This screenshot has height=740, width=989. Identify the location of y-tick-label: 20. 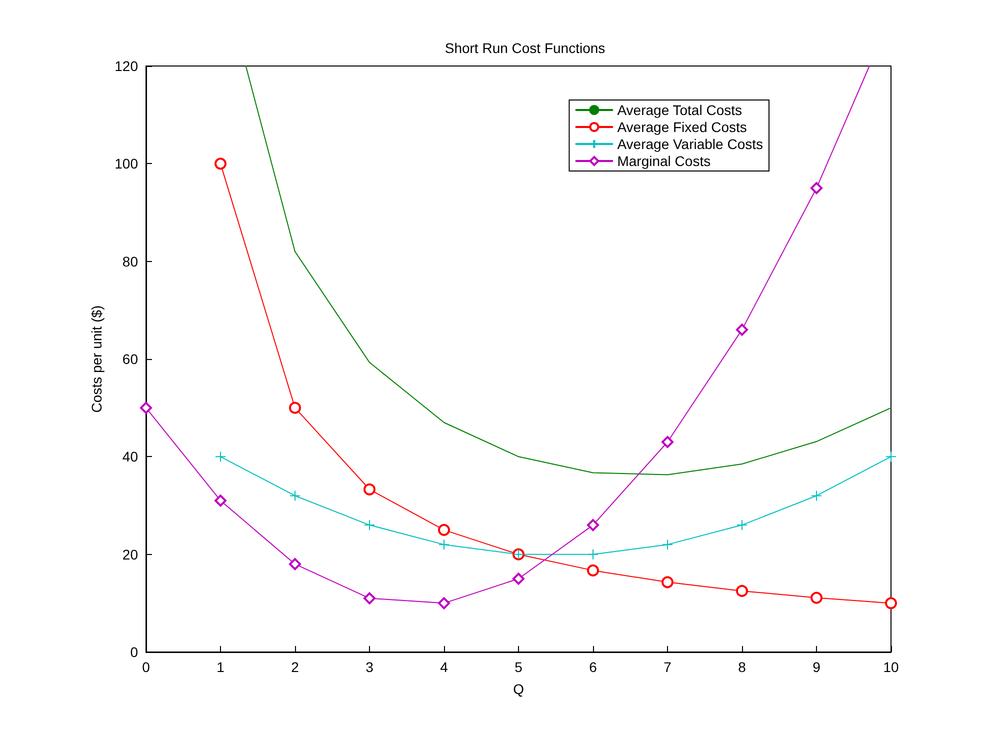
(130, 554).